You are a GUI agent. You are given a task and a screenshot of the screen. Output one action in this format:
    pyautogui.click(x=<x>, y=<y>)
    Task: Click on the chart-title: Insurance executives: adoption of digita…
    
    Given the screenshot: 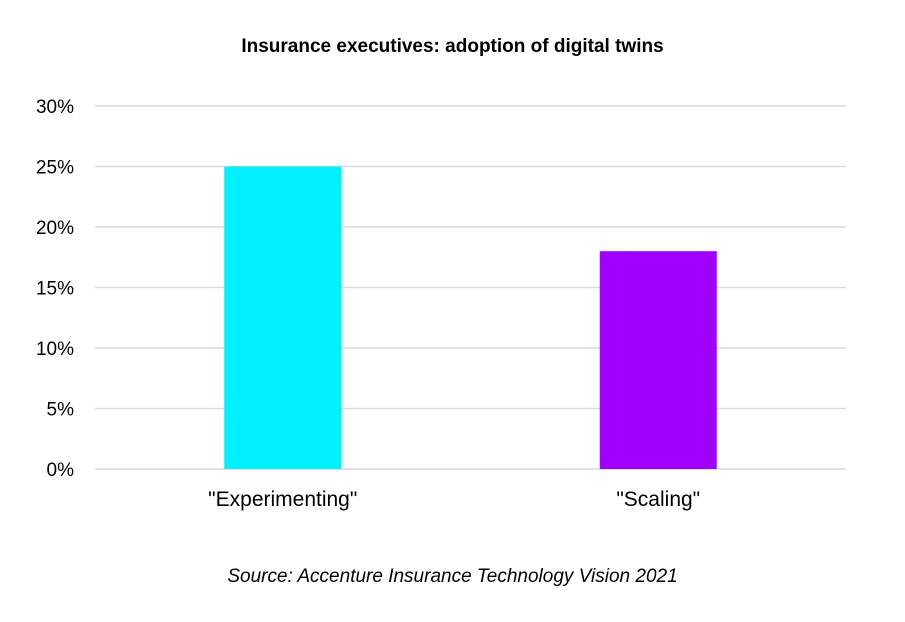 What is the action you would take?
    pyautogui.click(x=452, y=46)
    